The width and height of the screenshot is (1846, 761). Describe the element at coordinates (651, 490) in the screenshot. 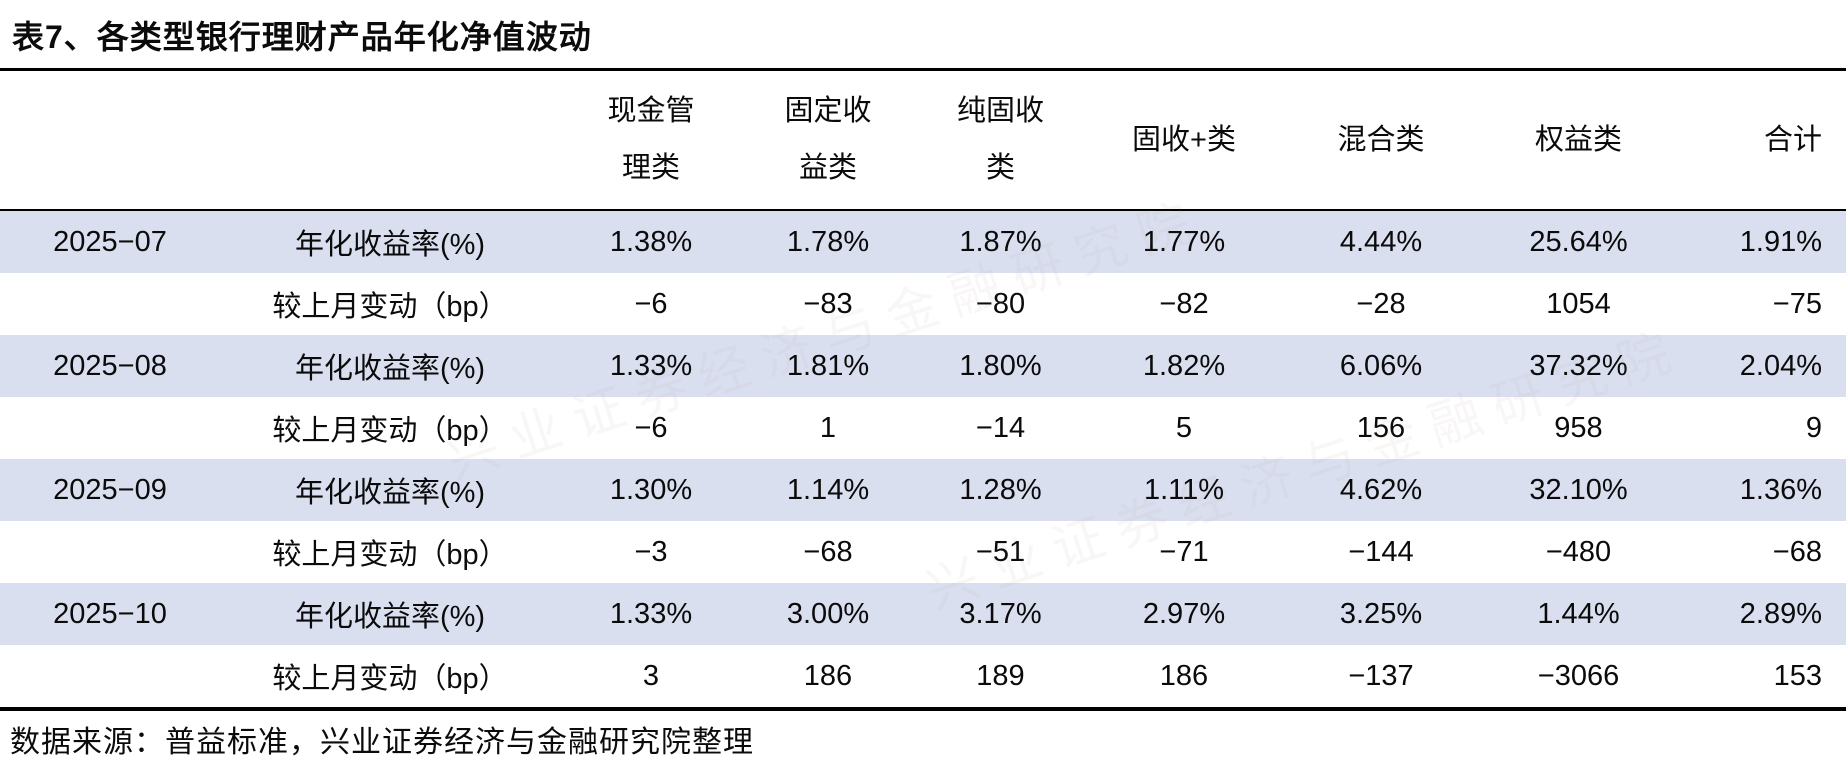

I see `value-cell: 1.30%` at that location.